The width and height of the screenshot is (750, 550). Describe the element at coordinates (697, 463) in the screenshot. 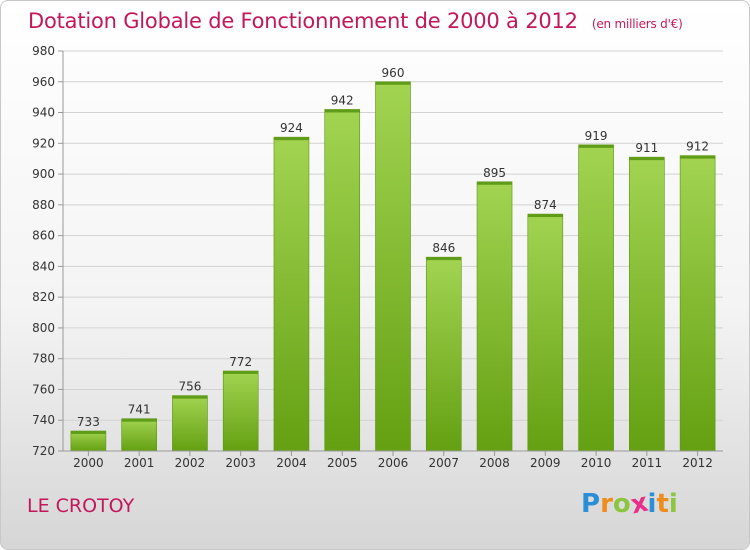

I see `x-tick-label-2012: 2012` at that location.